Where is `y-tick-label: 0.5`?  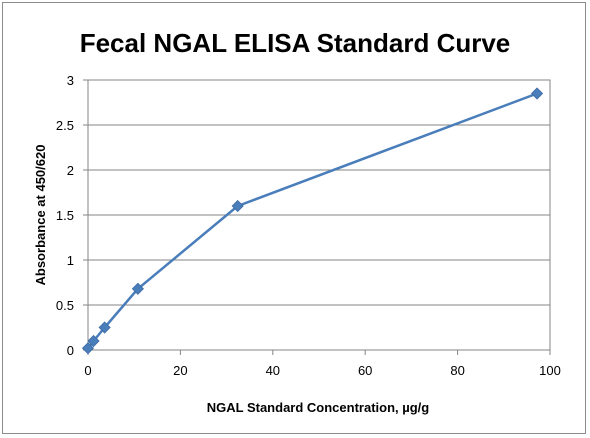 y-tick-label: 0.5 is located at coordinates (65, 305).